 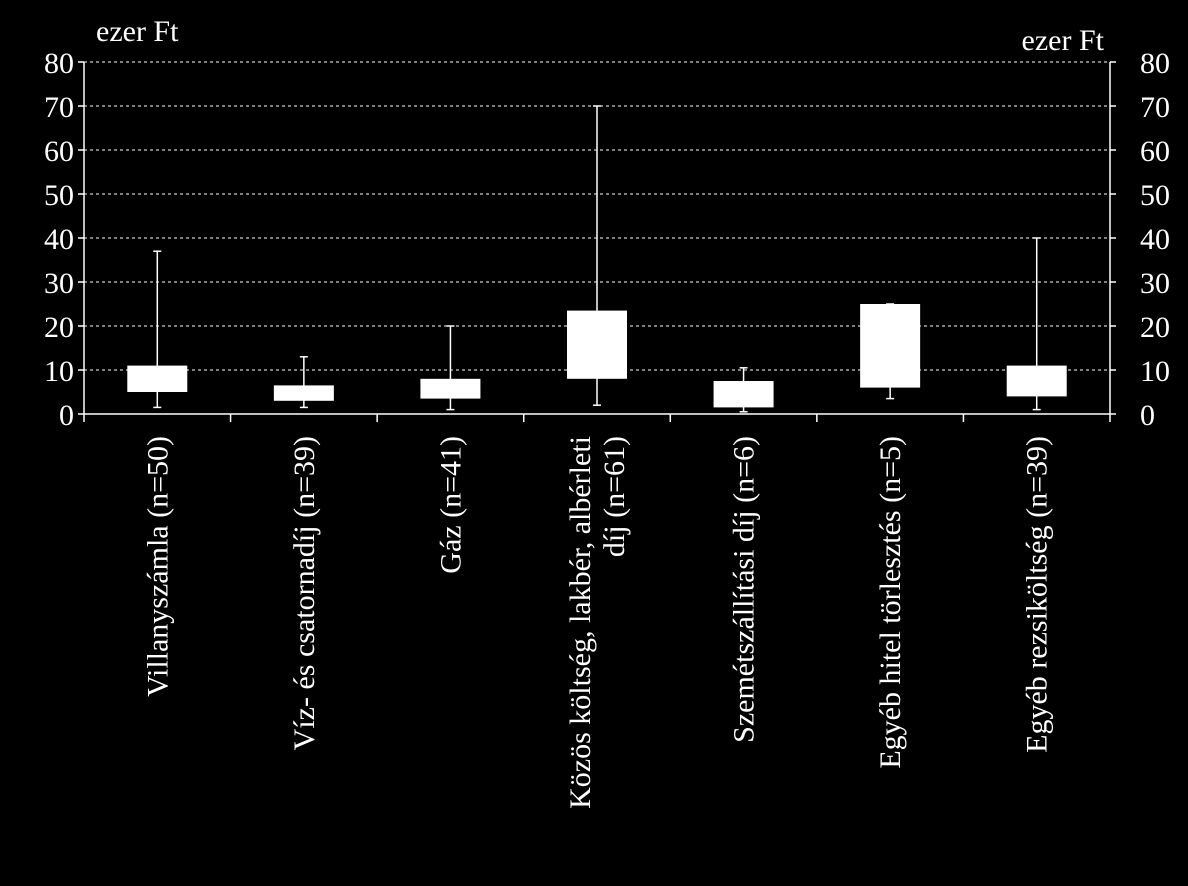 What do you see at coordinates (1155, 371) in the screenshot?
I see `right-tick-label: 10` at bounding box center [1155, 371].